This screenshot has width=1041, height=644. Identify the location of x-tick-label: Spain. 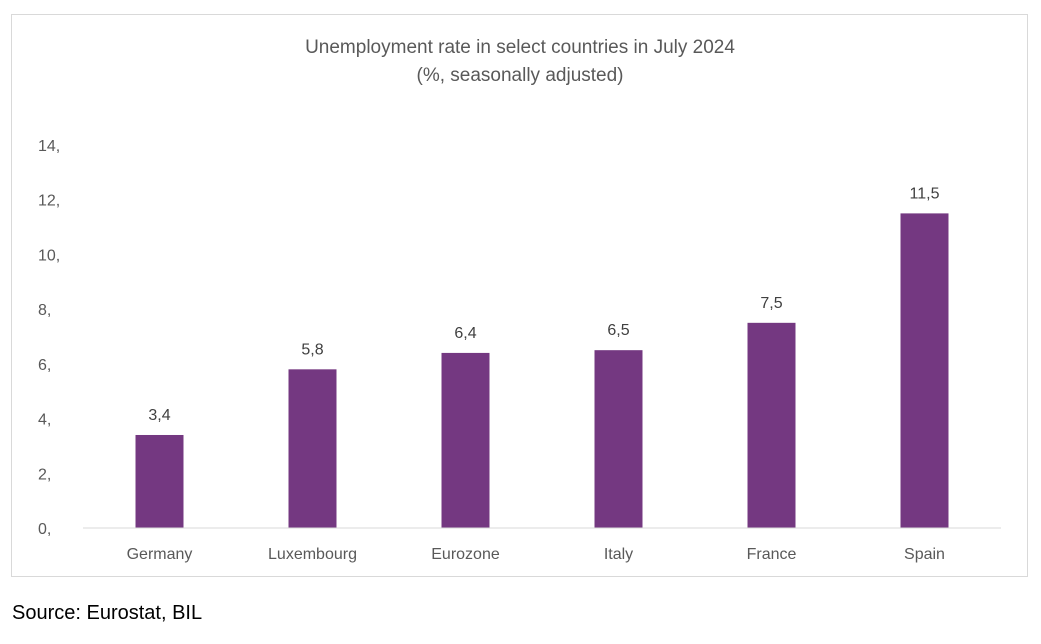
(924, 554).